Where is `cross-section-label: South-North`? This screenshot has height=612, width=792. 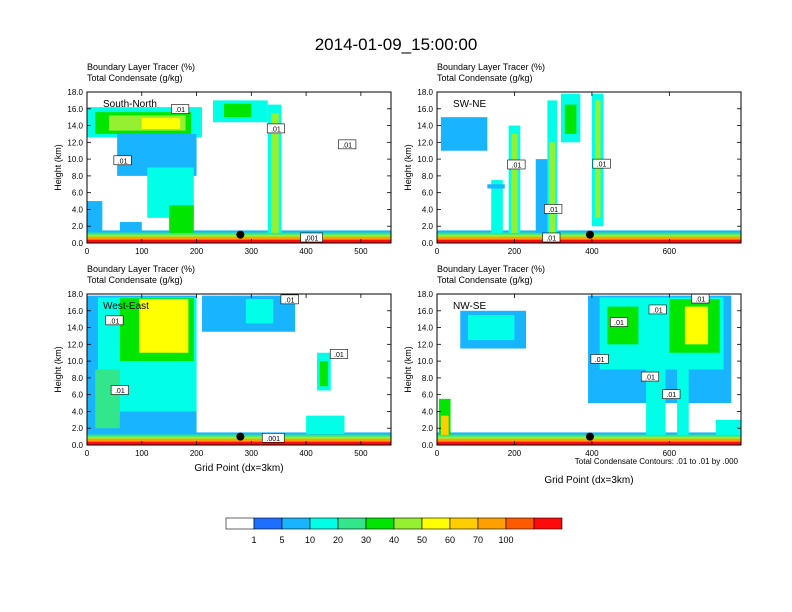 cross-section-label: South-North is located at coordinates (130, 104).